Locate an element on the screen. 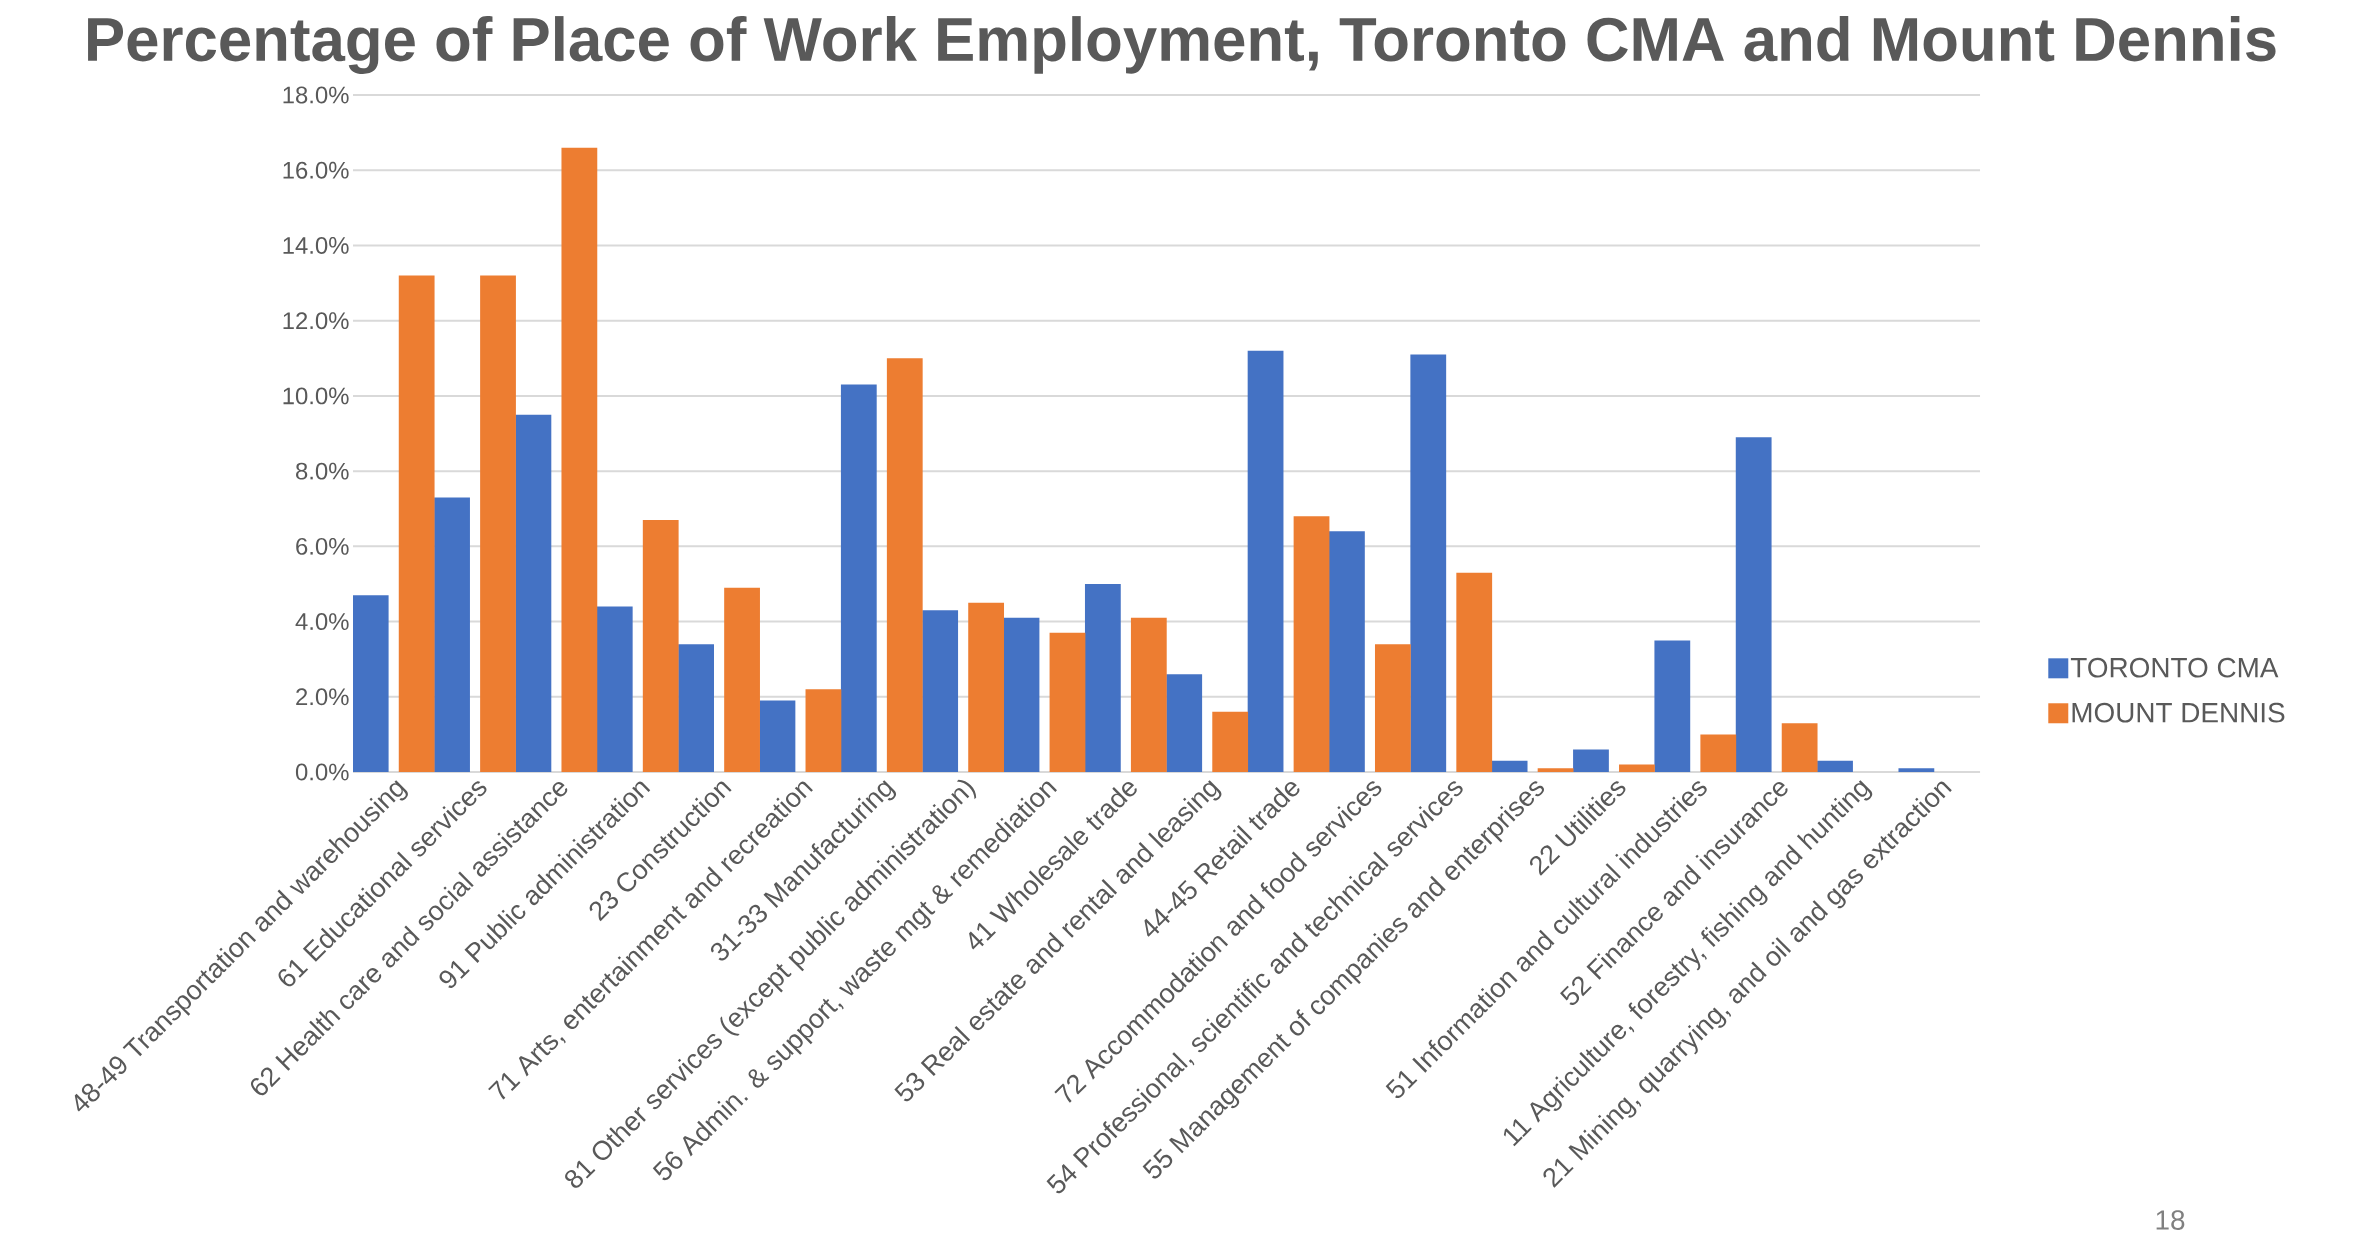 This screenshot has width=2362, height=1259. y-tick-label: 8.0% is located at coordinates (322, 471).